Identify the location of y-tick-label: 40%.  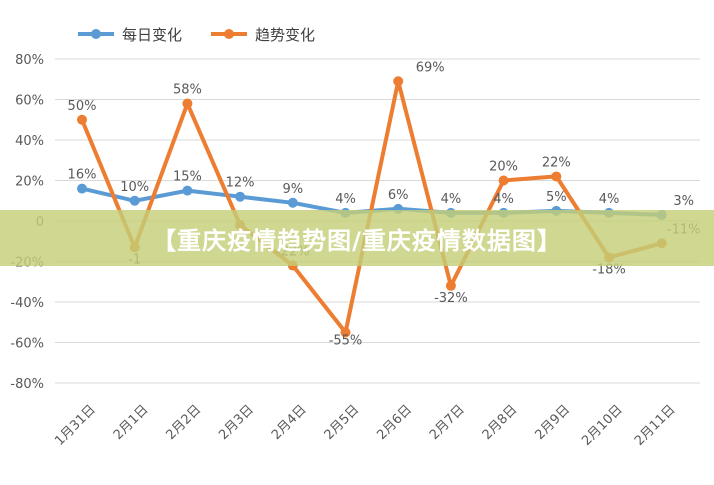
(29, 141).